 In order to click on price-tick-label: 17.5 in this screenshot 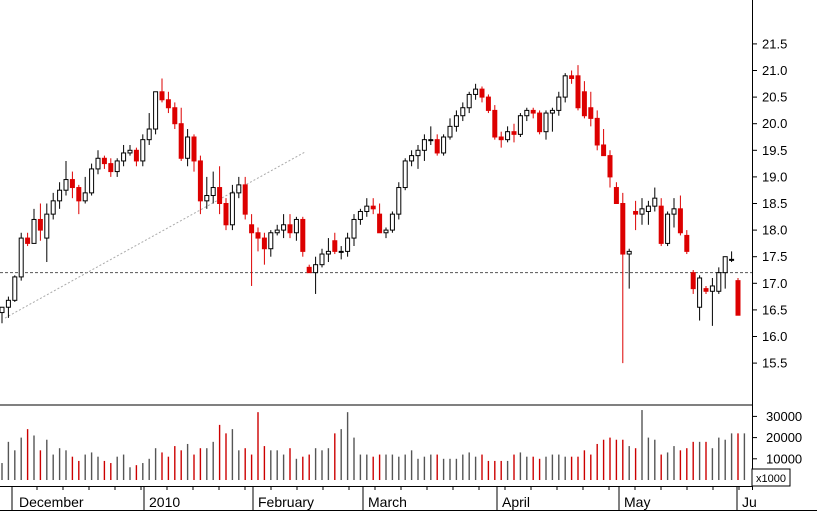, I will do `click(774, 256)`.